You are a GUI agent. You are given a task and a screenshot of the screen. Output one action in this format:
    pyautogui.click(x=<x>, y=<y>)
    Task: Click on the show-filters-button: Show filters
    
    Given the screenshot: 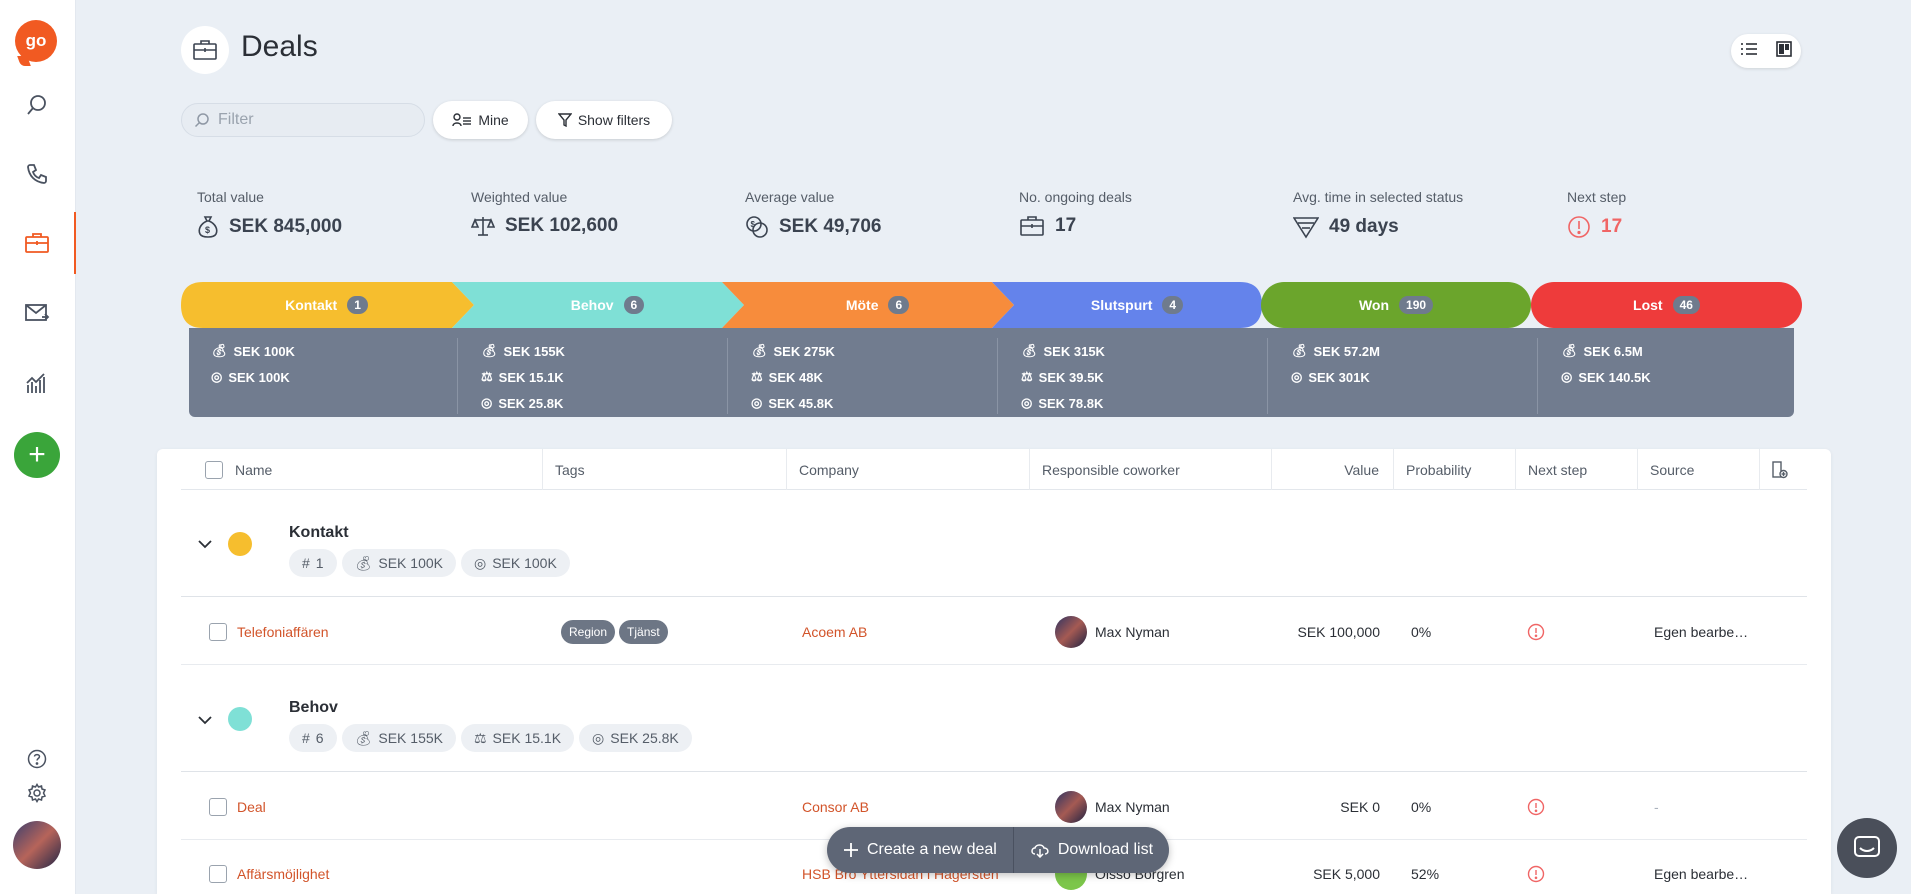 What is the action you would take?
    pyautogui.click(x=604, y=120)
    